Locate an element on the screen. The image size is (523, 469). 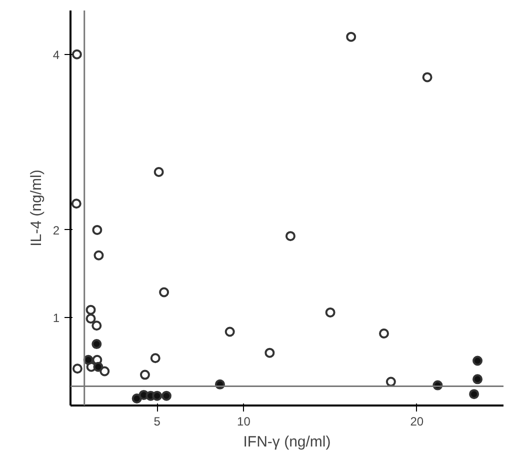
y-tick-label: 1 is located at coordinates (56, 318).